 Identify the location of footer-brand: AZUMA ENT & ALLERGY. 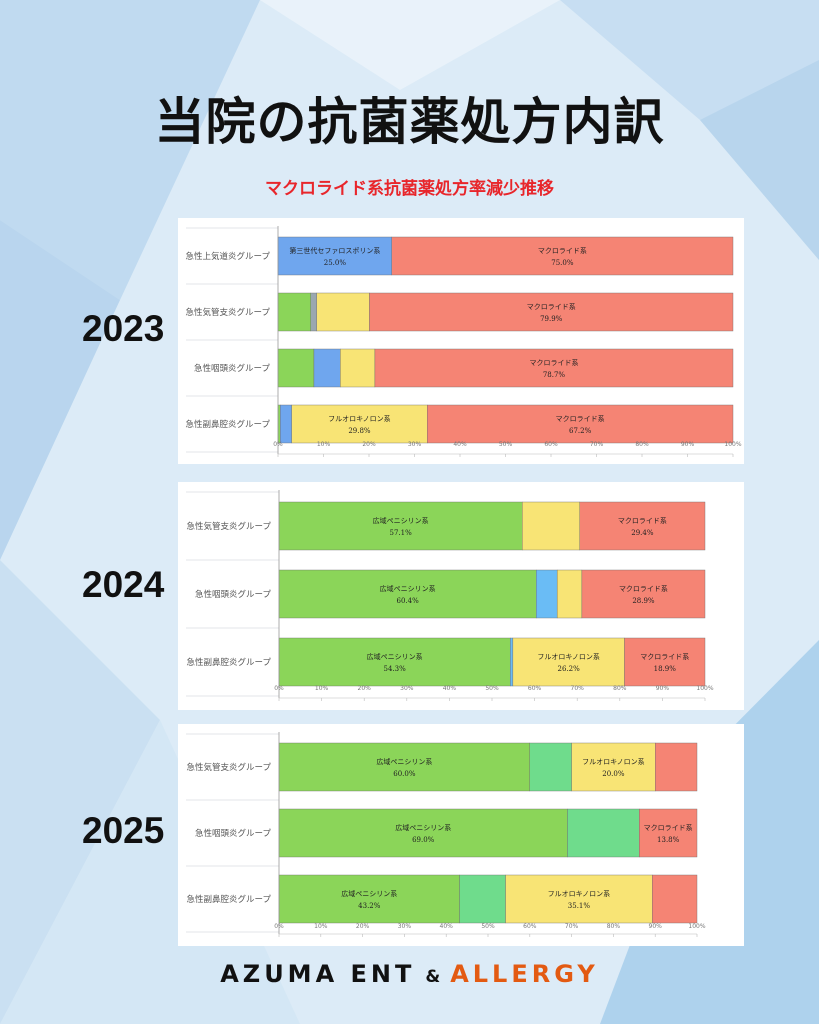
(409, 974).